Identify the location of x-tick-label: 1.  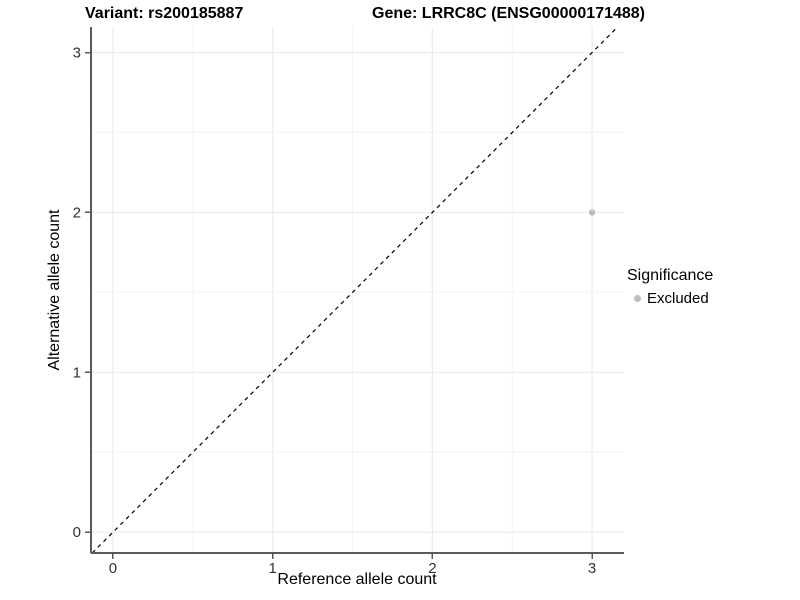
(272, 568).